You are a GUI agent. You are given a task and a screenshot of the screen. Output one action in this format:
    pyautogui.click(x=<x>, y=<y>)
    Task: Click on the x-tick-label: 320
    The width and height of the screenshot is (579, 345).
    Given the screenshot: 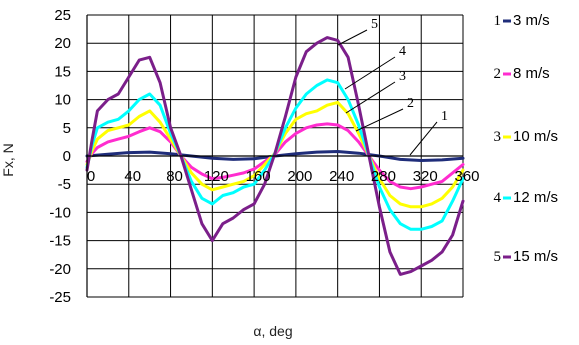 What is the action you would take?
    pyautogui.click(x=425, y=176)
    